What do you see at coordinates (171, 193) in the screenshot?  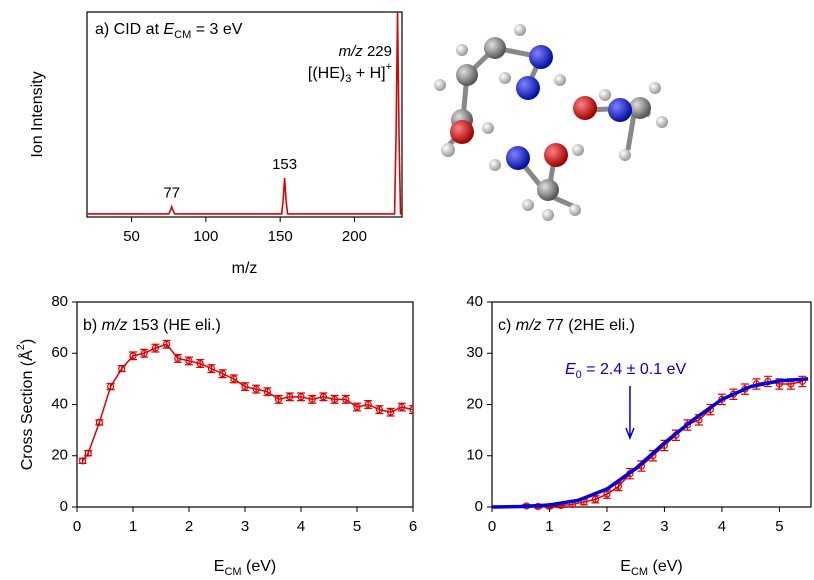 I see `peak-label: 77` at bounding box center [171, 193].